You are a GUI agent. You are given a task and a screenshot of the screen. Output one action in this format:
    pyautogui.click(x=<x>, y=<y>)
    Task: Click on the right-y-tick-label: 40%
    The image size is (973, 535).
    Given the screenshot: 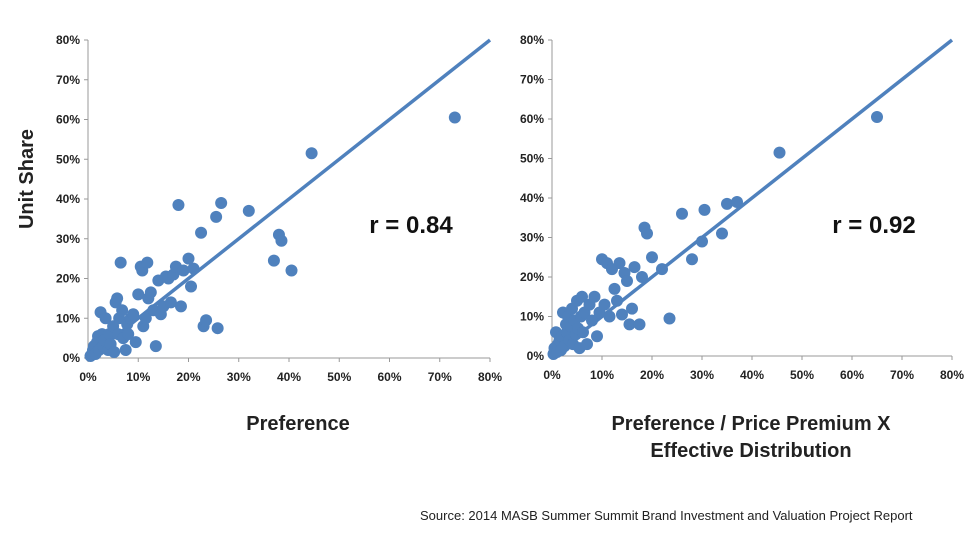 What is the action you would take?
    pyautogui.click(x=532, y=198)
    